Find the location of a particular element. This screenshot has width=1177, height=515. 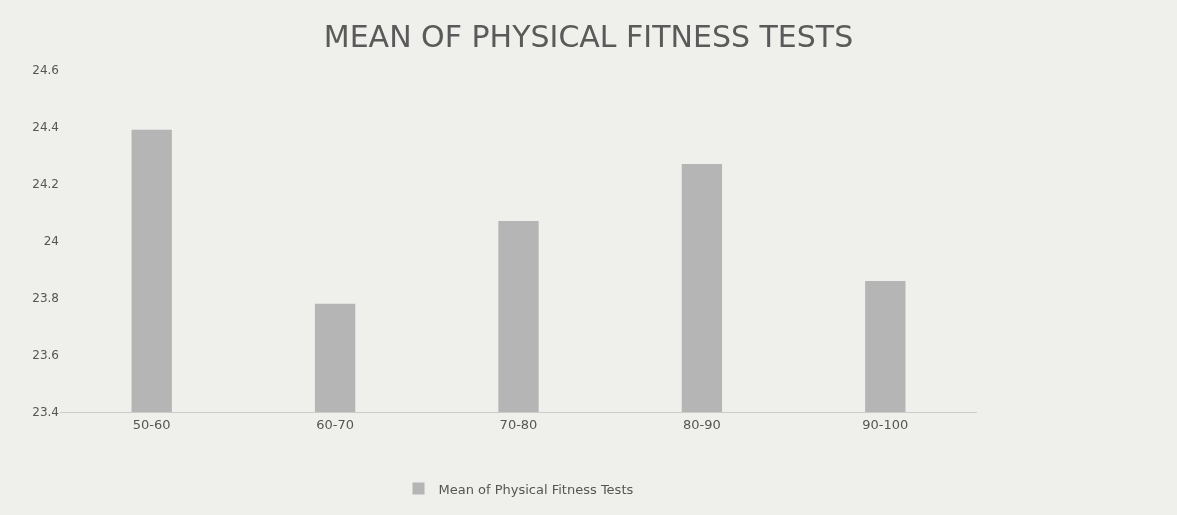

x-tick-label: 90-100 is located at coordinates (885, 424).